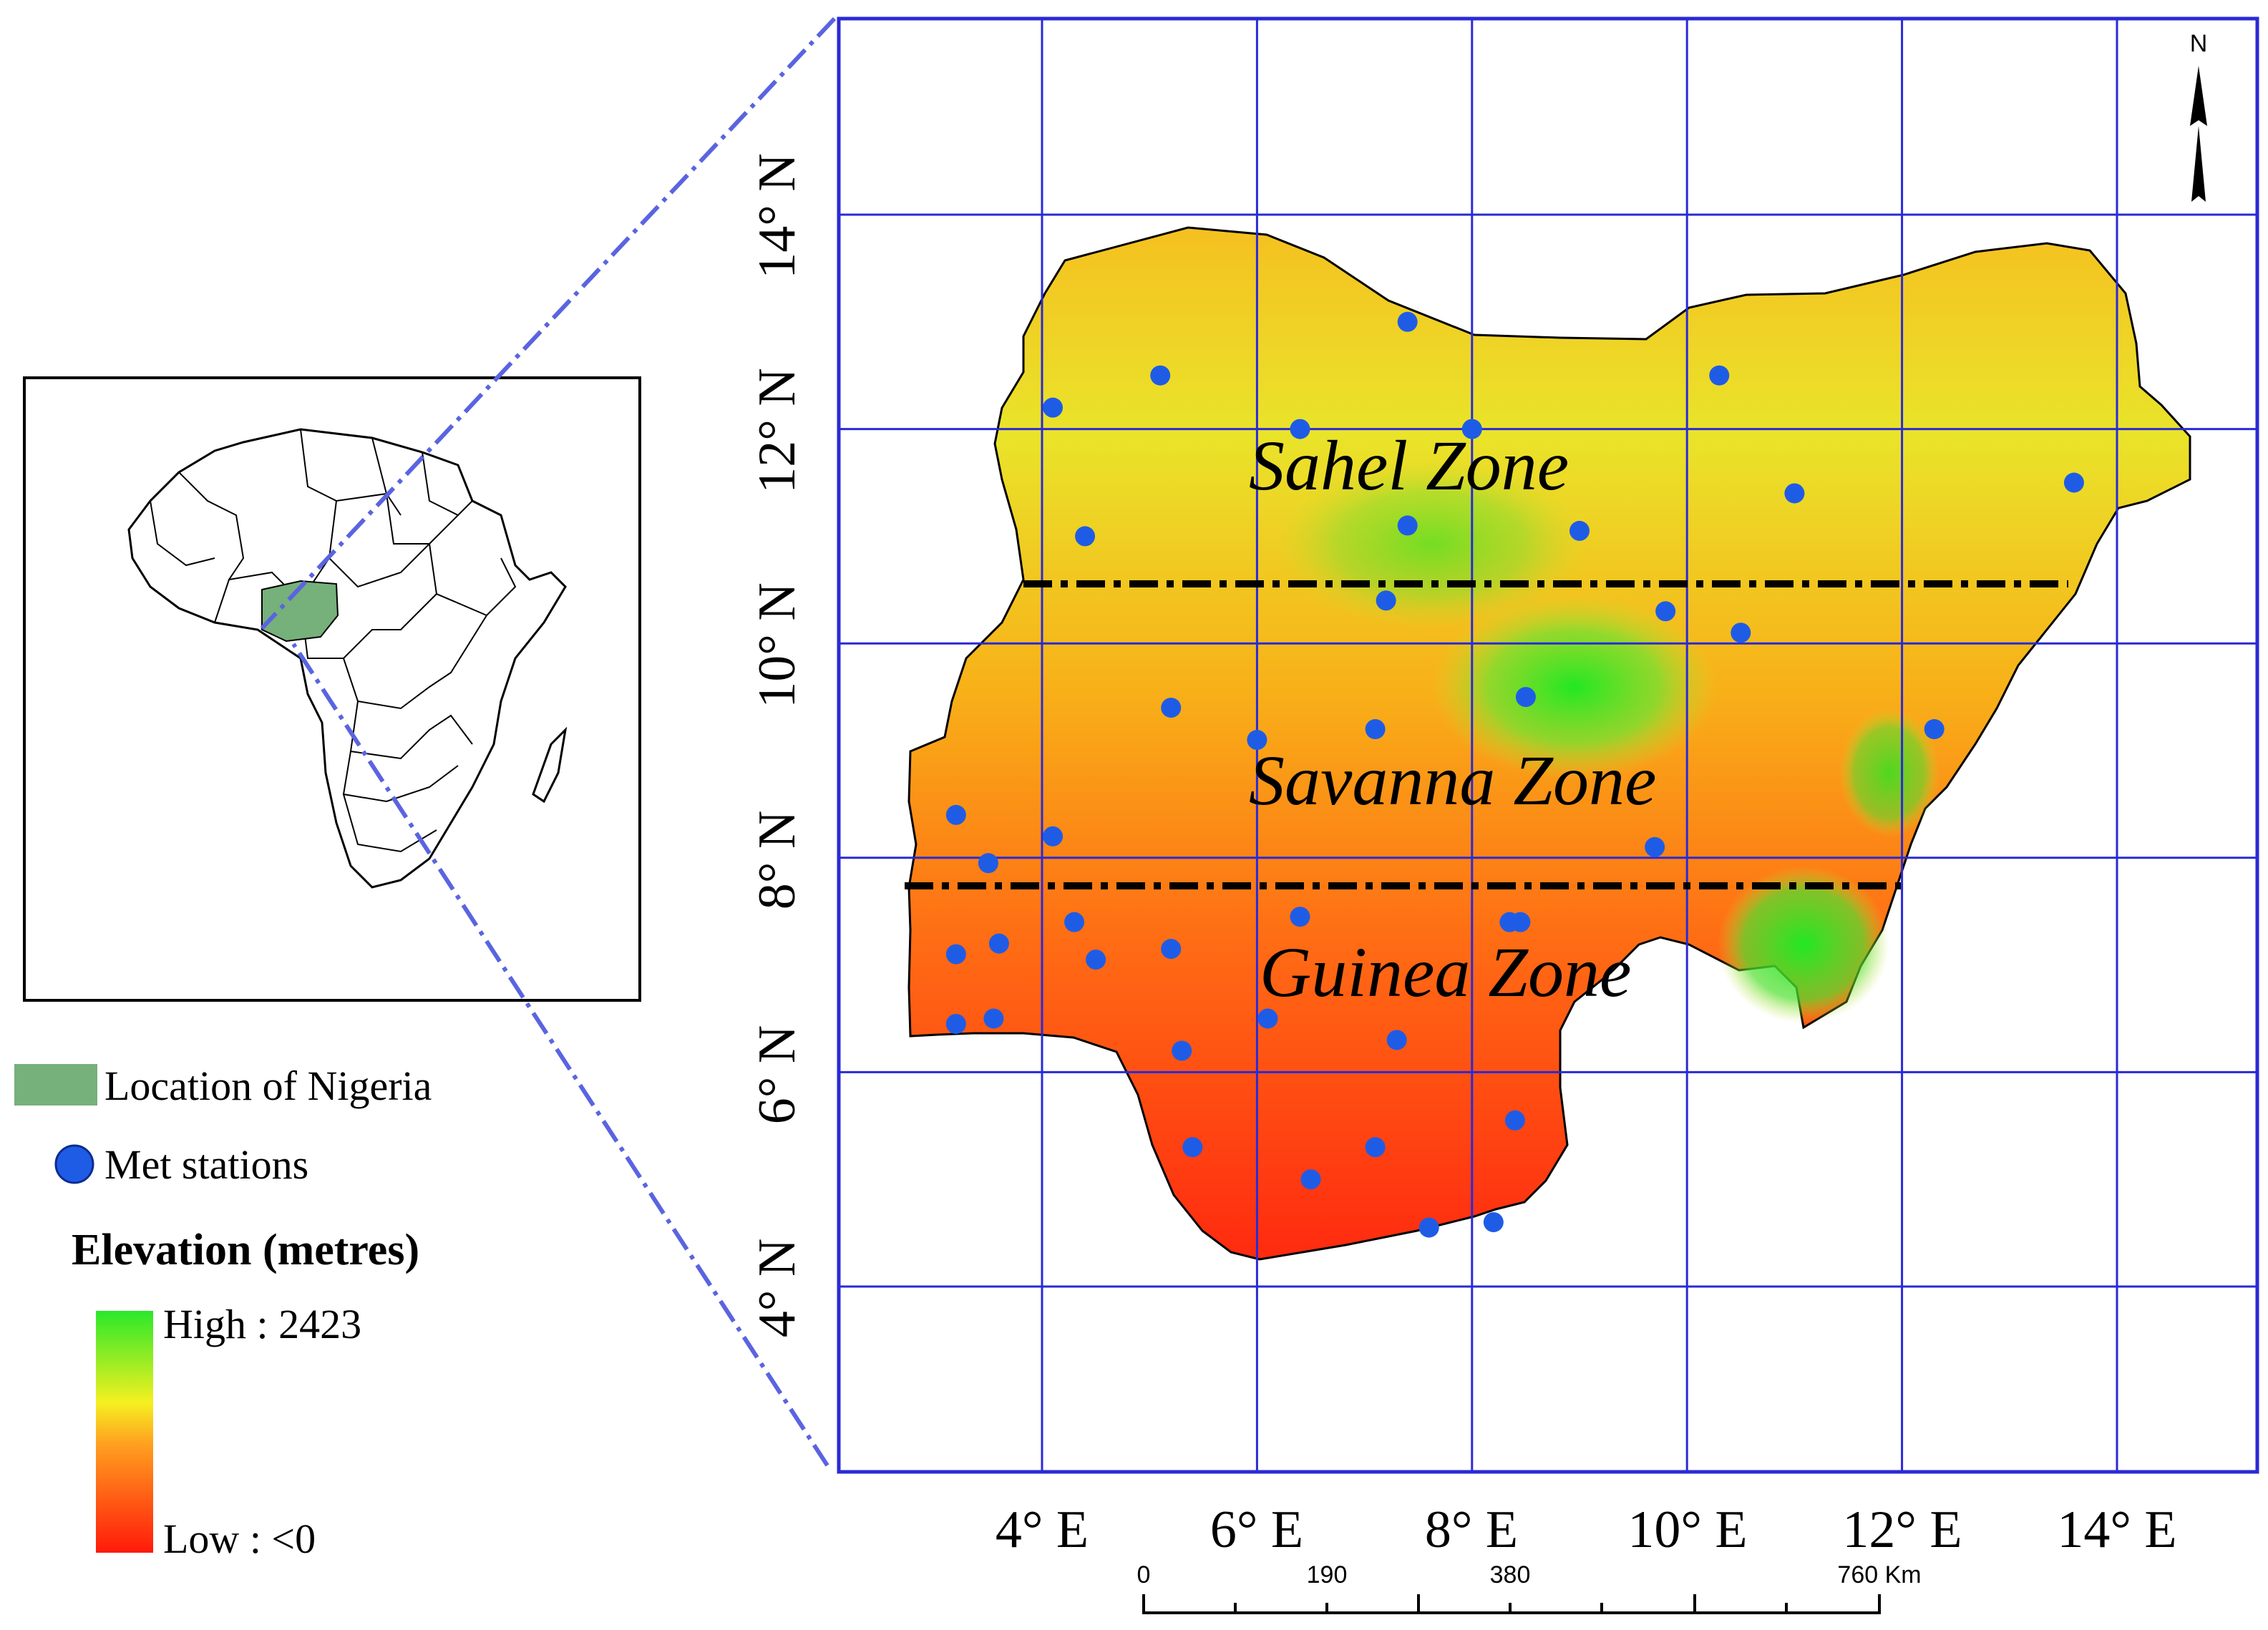  I want to click on stations-label: Met stations, so click(206, 1164).